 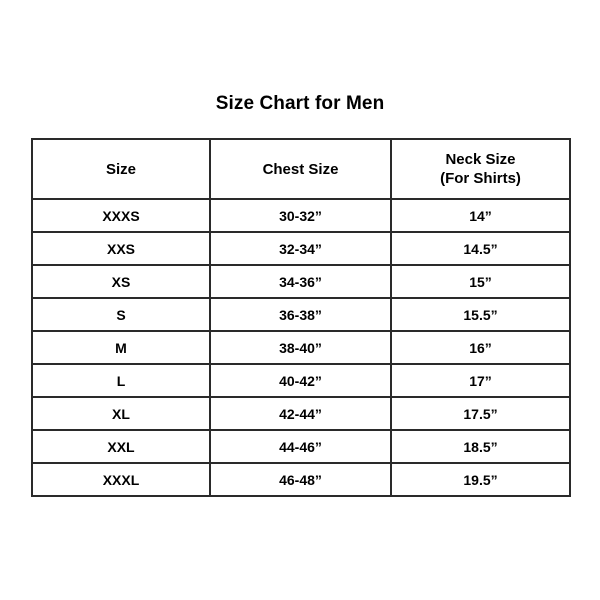 I want to click on table-row: XS 34-36” 15”, so click(x=301, y=281).